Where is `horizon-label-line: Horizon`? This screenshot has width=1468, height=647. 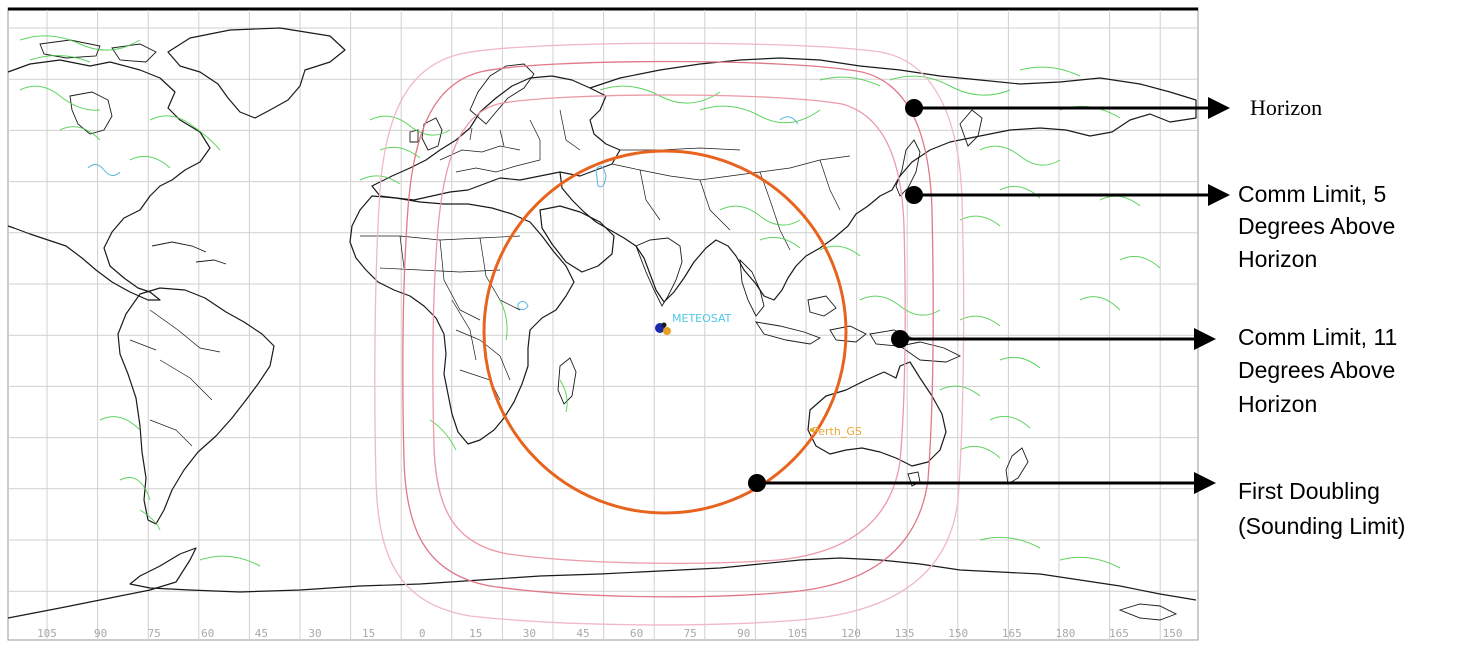 horizon-label-line: Horizon is located at coordinates (1286, 107).